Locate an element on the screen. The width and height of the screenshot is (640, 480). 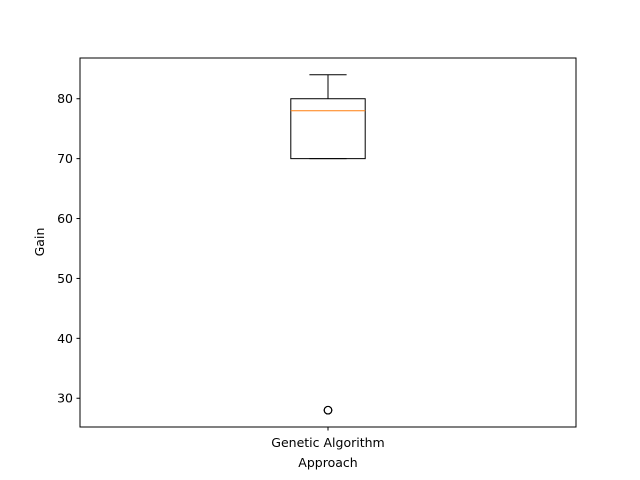
y-tick-label: 70 is located at coordinates (65, 158).